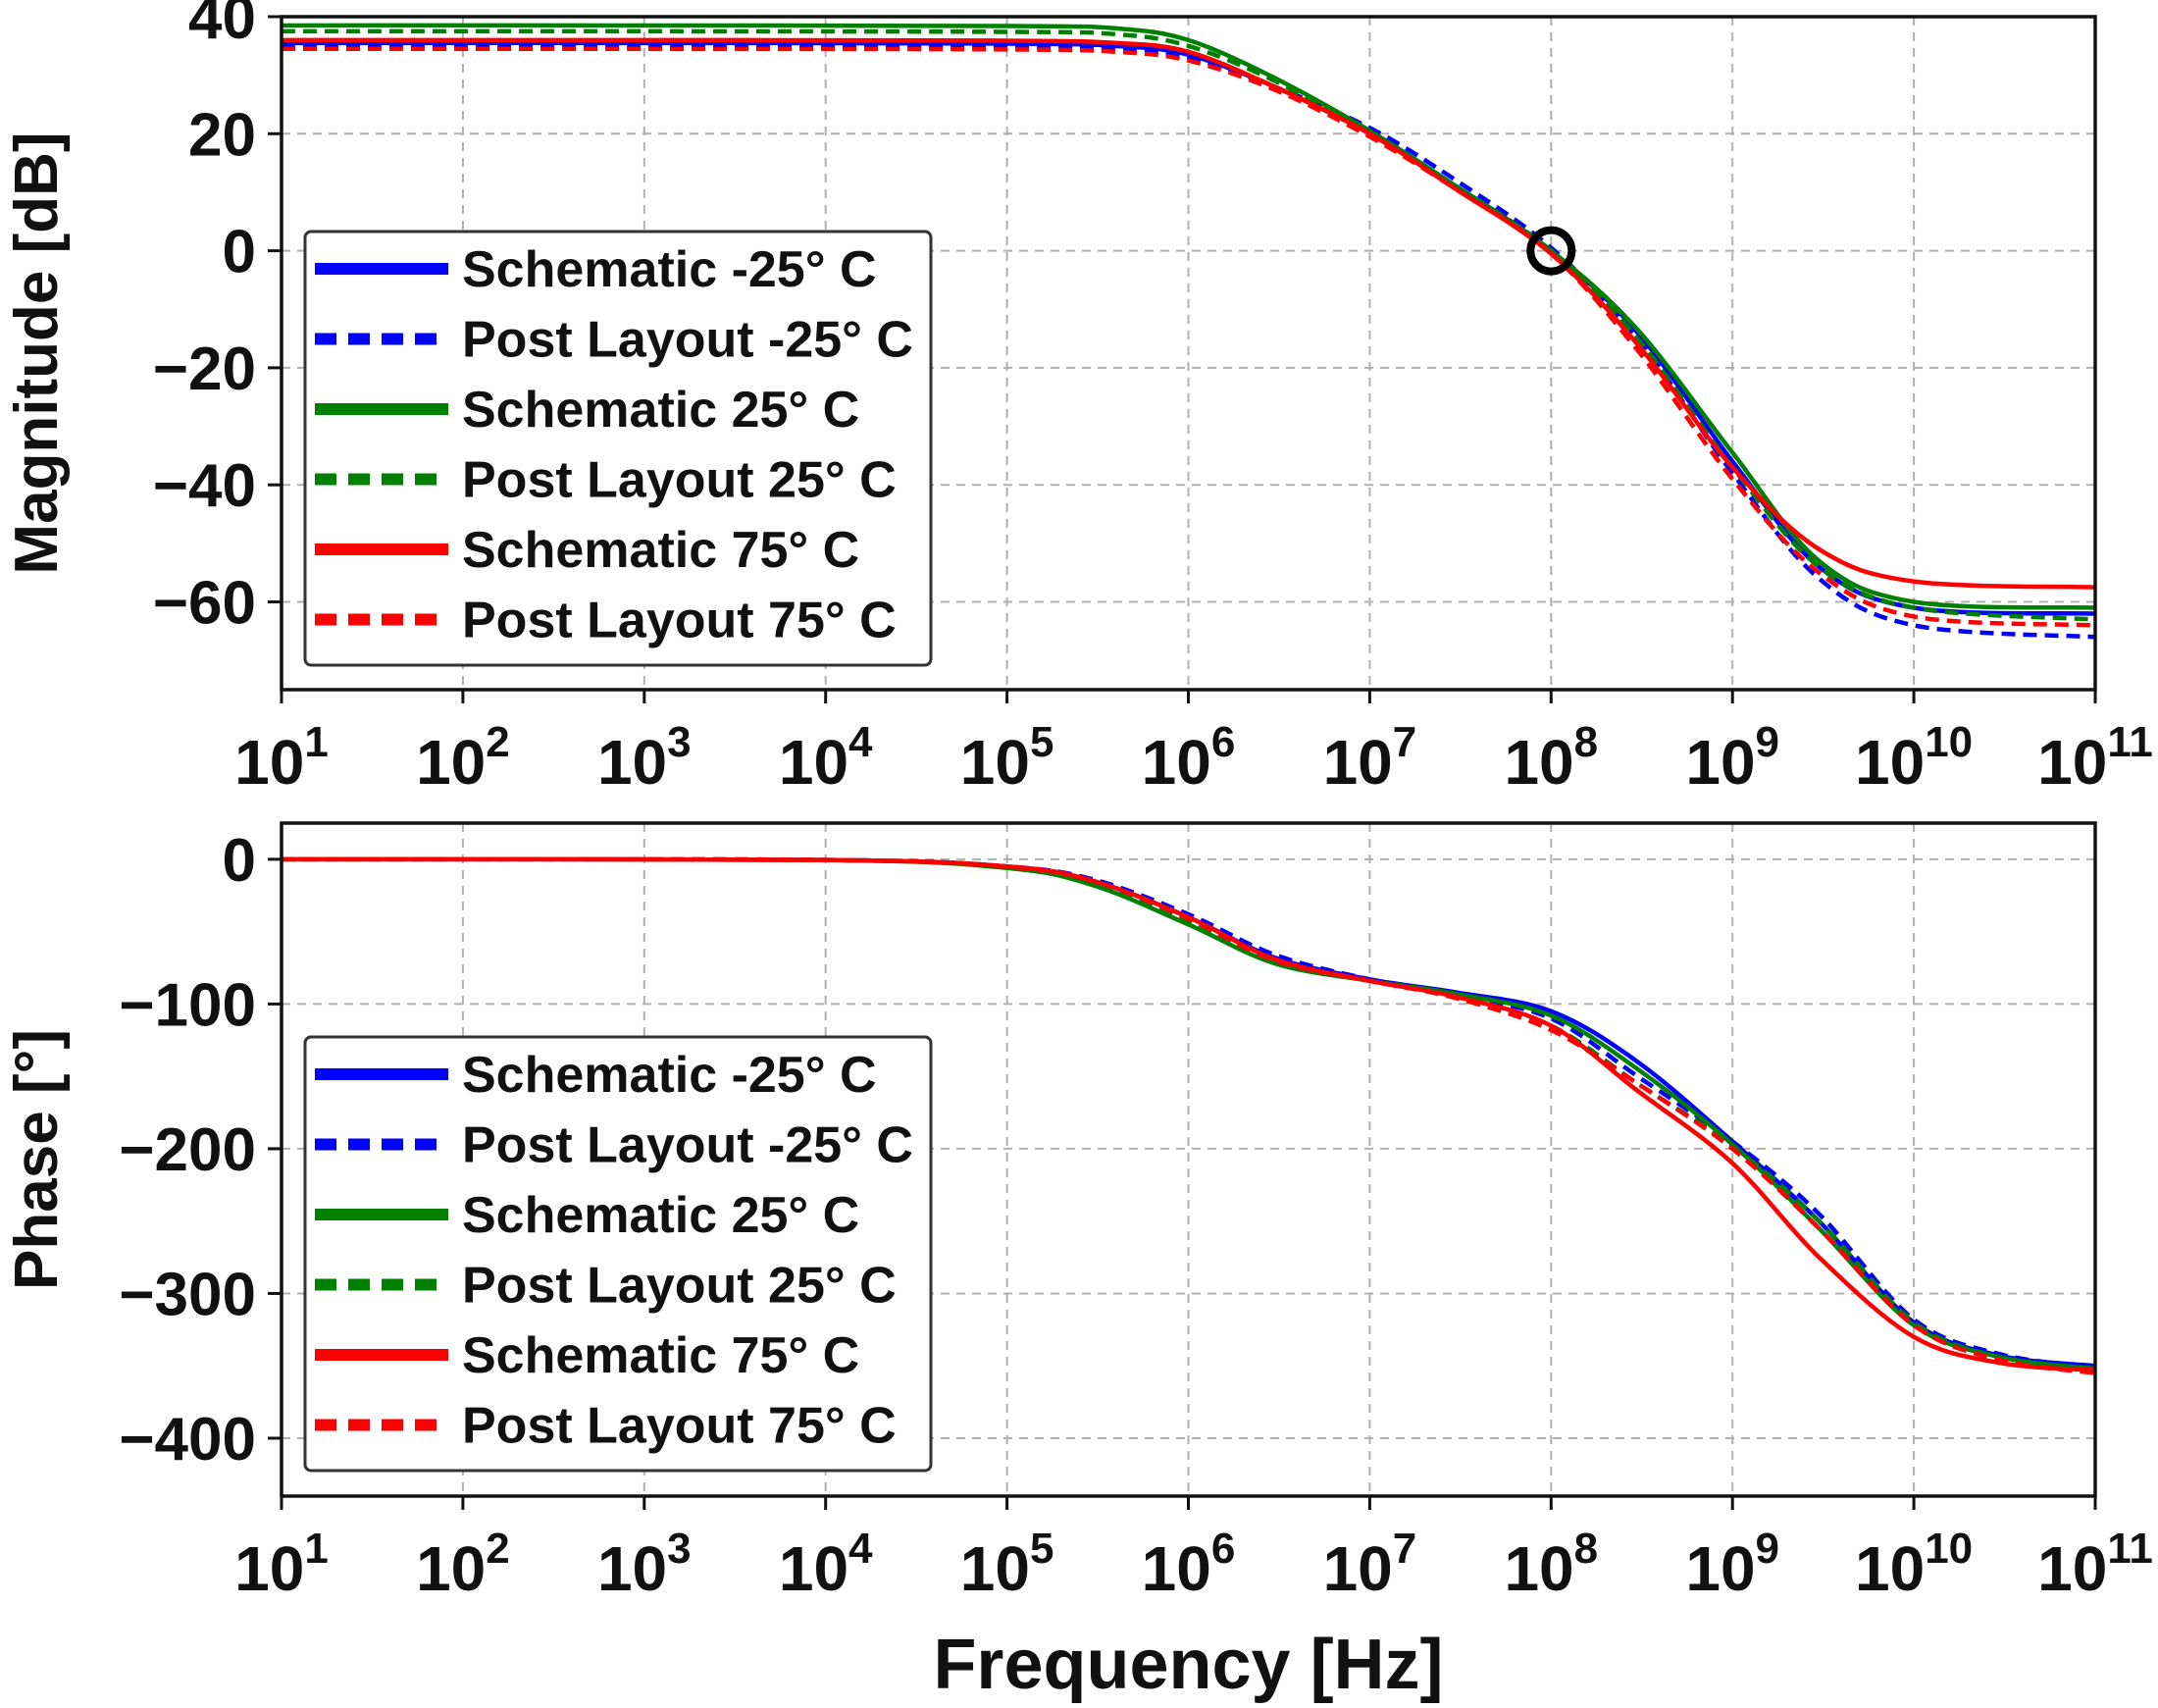 This screenshot has width=2158, height=1708. What do you see at coordinates (1551, 251) in the screenshot?
I see `magnitude-circle-marker` at bounding box center [1551, 251].